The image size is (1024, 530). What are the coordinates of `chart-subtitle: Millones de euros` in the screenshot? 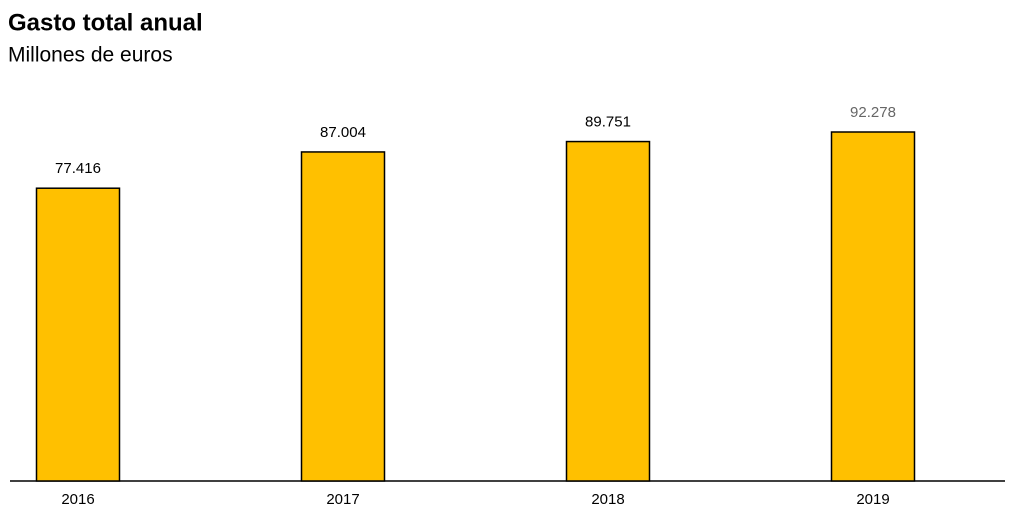 It's located at (90, 55).